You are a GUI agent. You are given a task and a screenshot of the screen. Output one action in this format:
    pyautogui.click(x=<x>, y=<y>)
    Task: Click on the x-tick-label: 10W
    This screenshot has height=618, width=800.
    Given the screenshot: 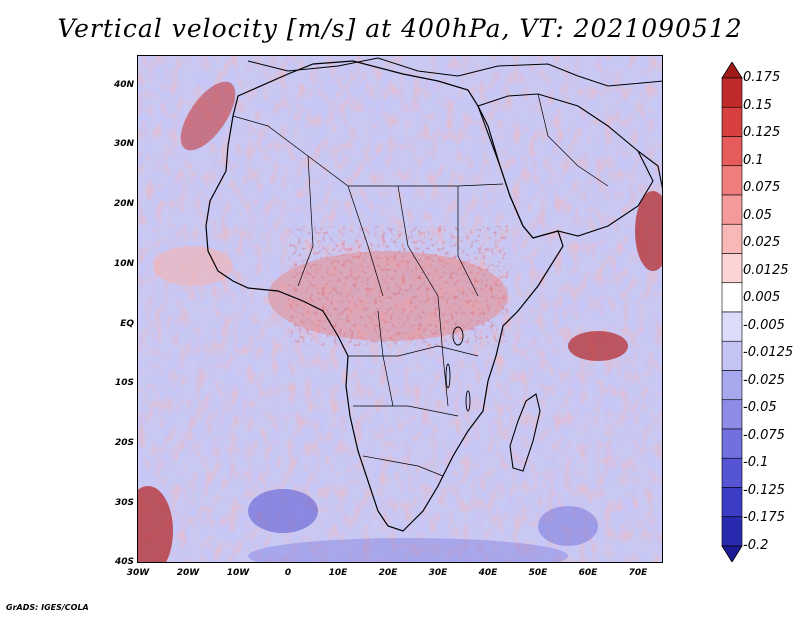 What is the action you would take?
    pyautogui.click(x=238, y=573)
    